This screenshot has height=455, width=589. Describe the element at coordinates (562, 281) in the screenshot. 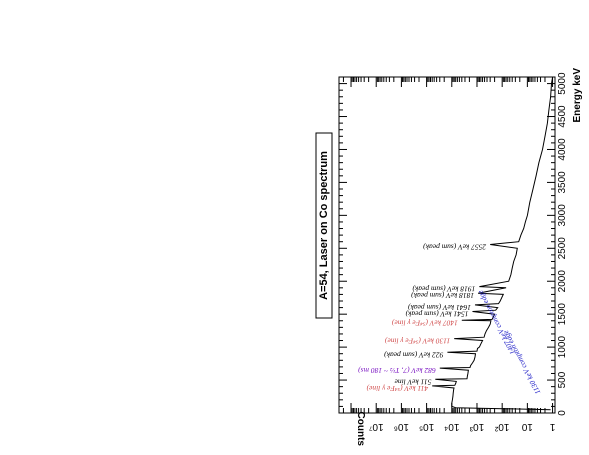

I see `energy-tick-label: 2000` at that location.